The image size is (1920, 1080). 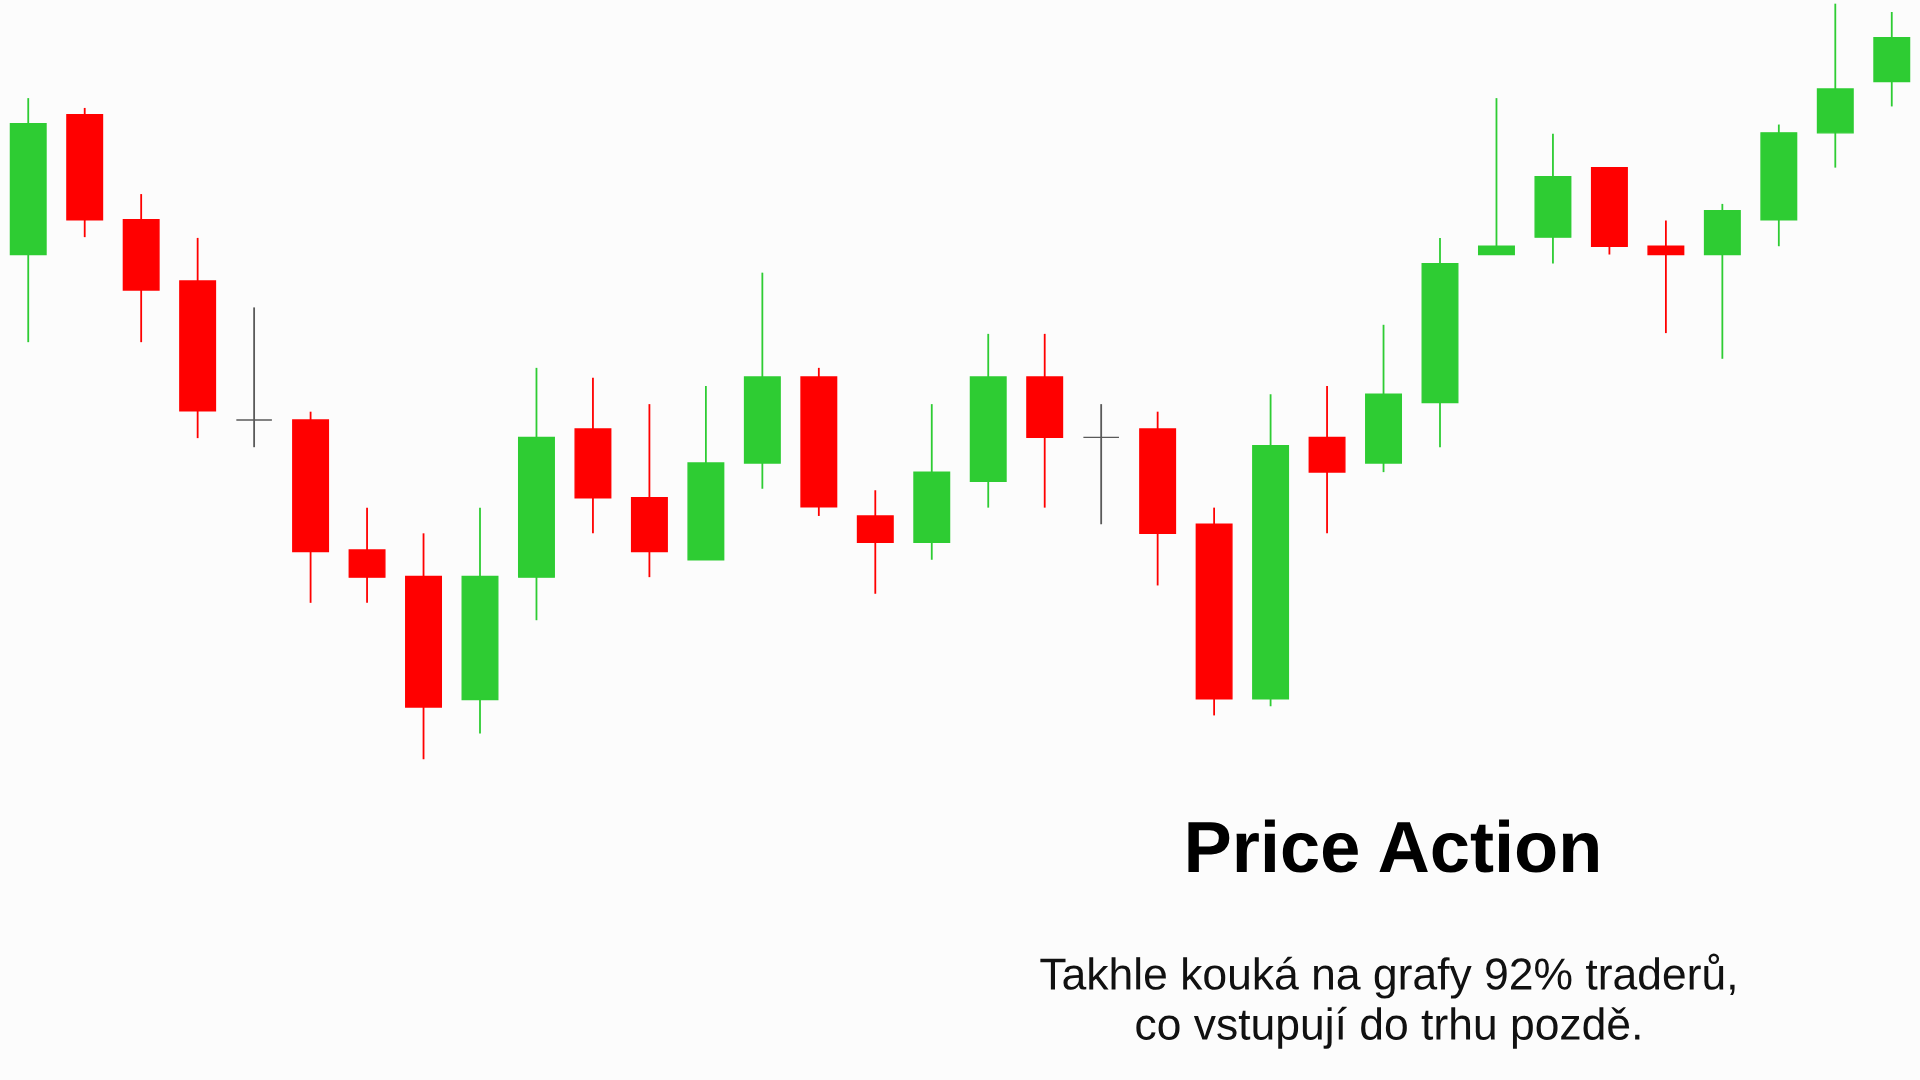 What do you see at coordinates (1393, 846) in the screenshot?
I see `text: Price Action` at bounding box center [1393, 846].